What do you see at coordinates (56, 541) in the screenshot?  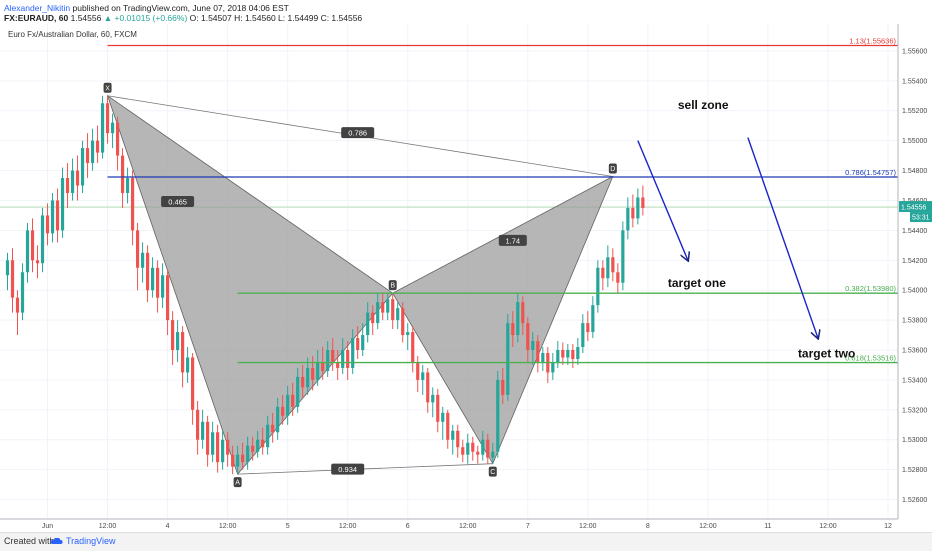 I see `cloud-icon` at bounding box center [56, 541].